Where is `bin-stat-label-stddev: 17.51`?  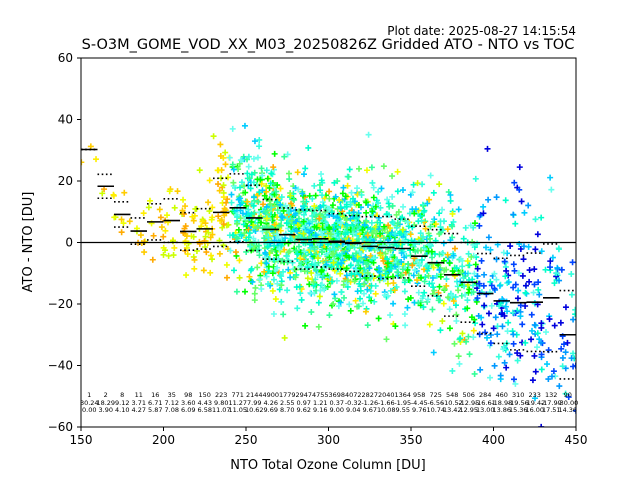 bin-stat-label-stddev: 17.51 is located at coordinates (551, 410).